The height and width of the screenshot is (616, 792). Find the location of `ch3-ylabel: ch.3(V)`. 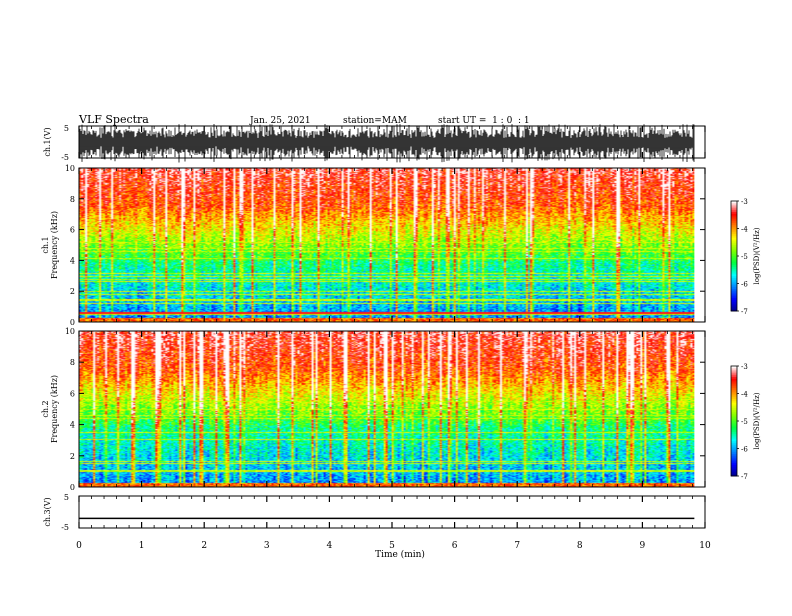

ch3-ylabel: ch.3(V) is located at coordinates (47, 511).